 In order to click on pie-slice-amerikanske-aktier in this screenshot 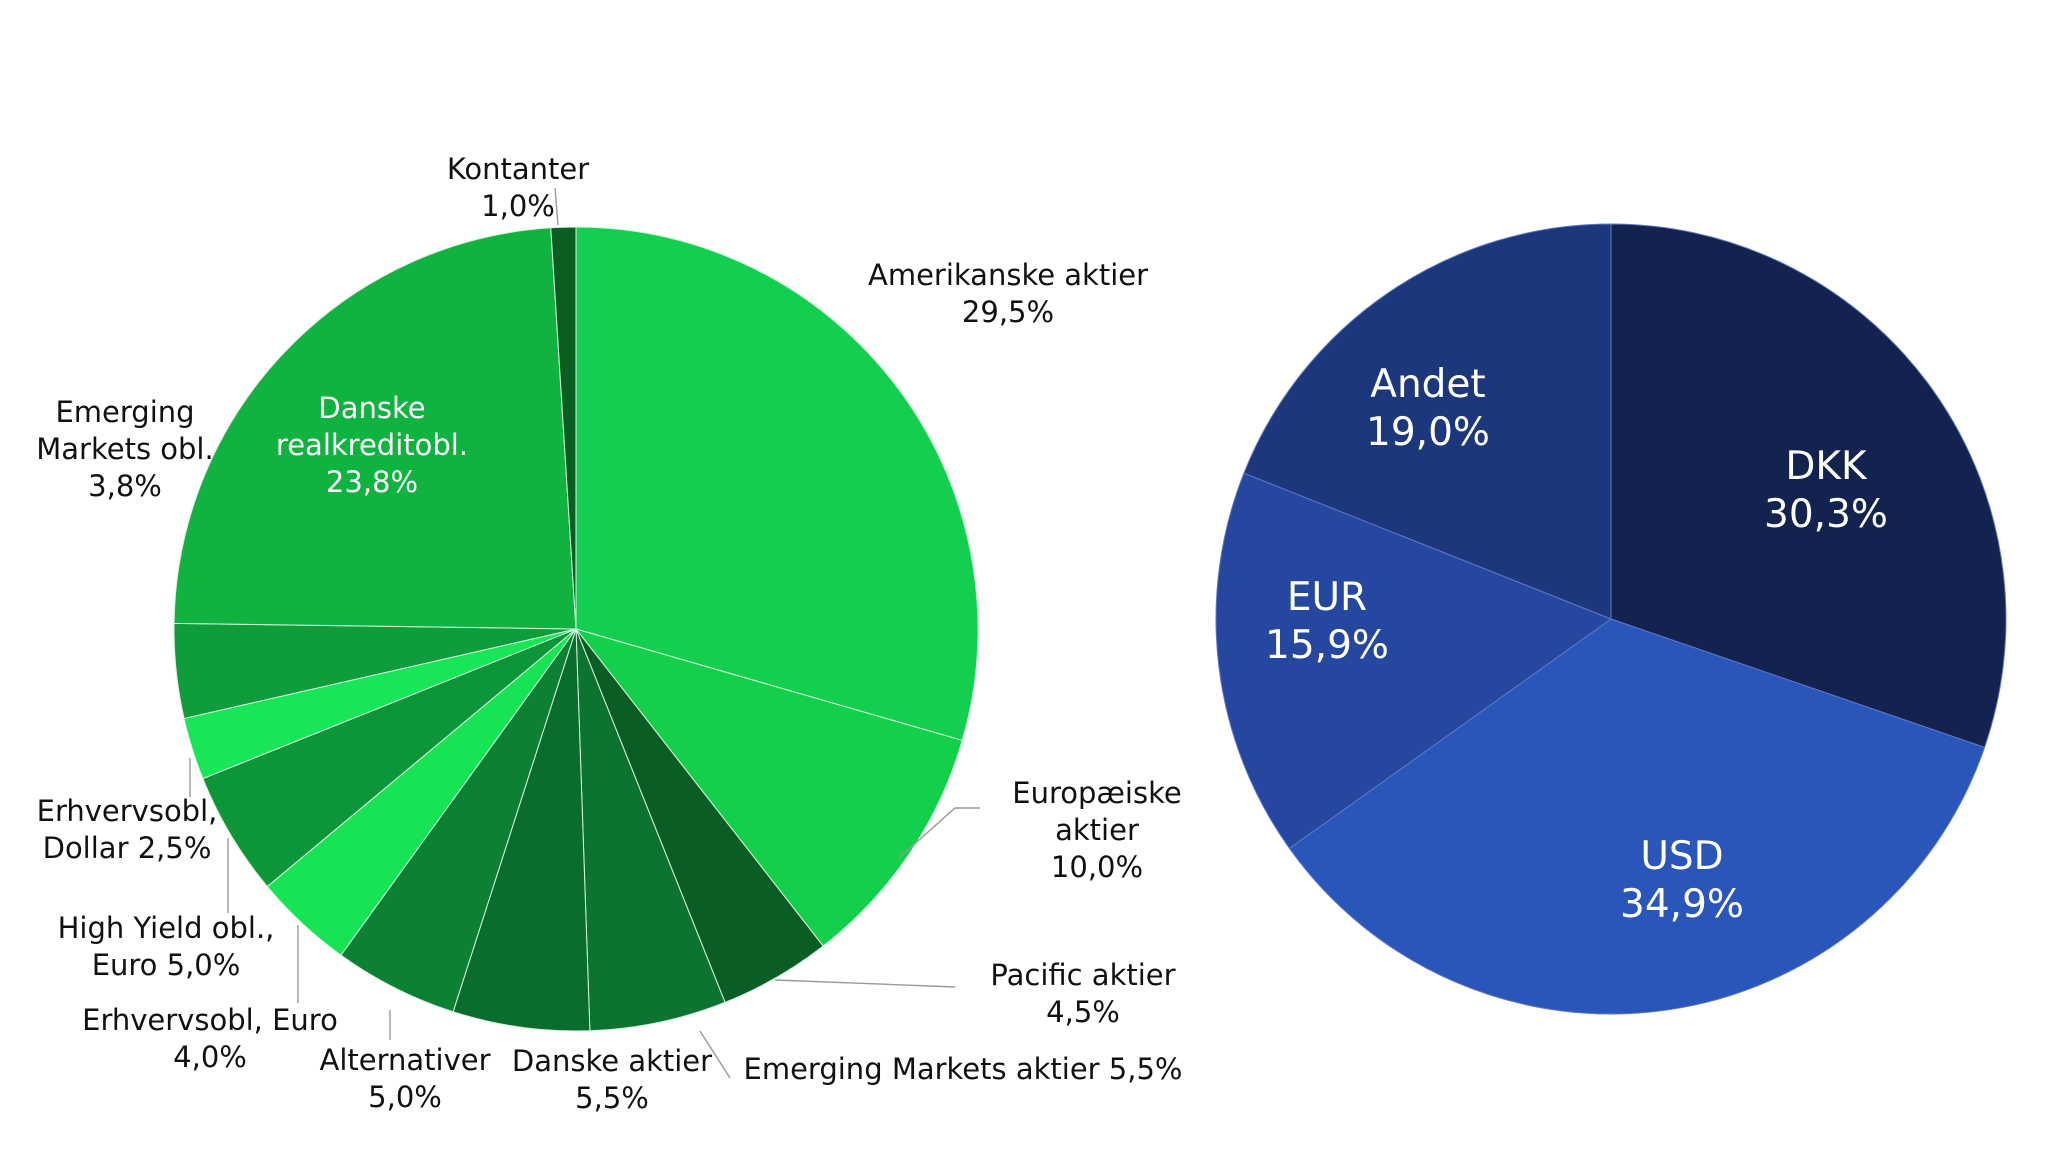, I will do `click(777, 484)`.